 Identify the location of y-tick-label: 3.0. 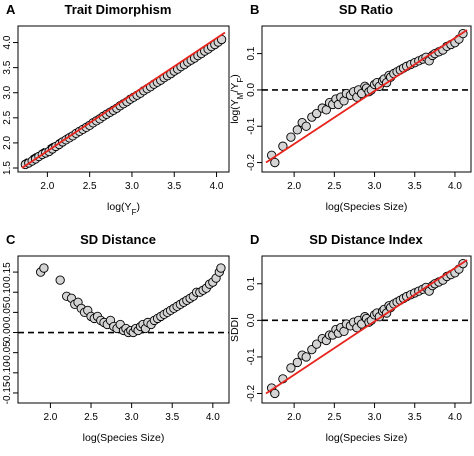
(7, 92).